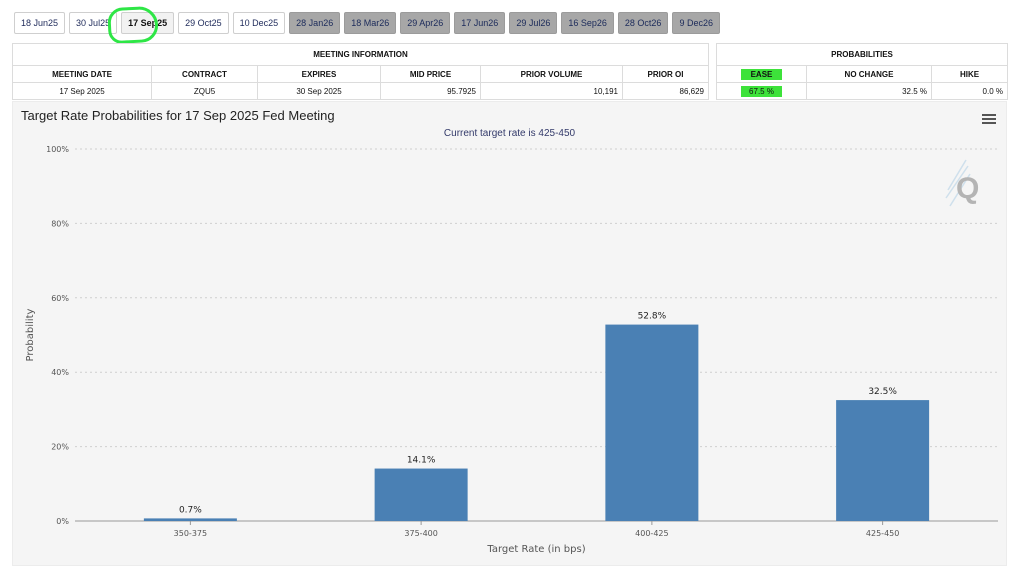 Image resolution: width=1024 pixels, height=577 pixels. Describe the element at coordinates (60, 223) in the screenshot. I see `y-tick-label: 80%` at that location.